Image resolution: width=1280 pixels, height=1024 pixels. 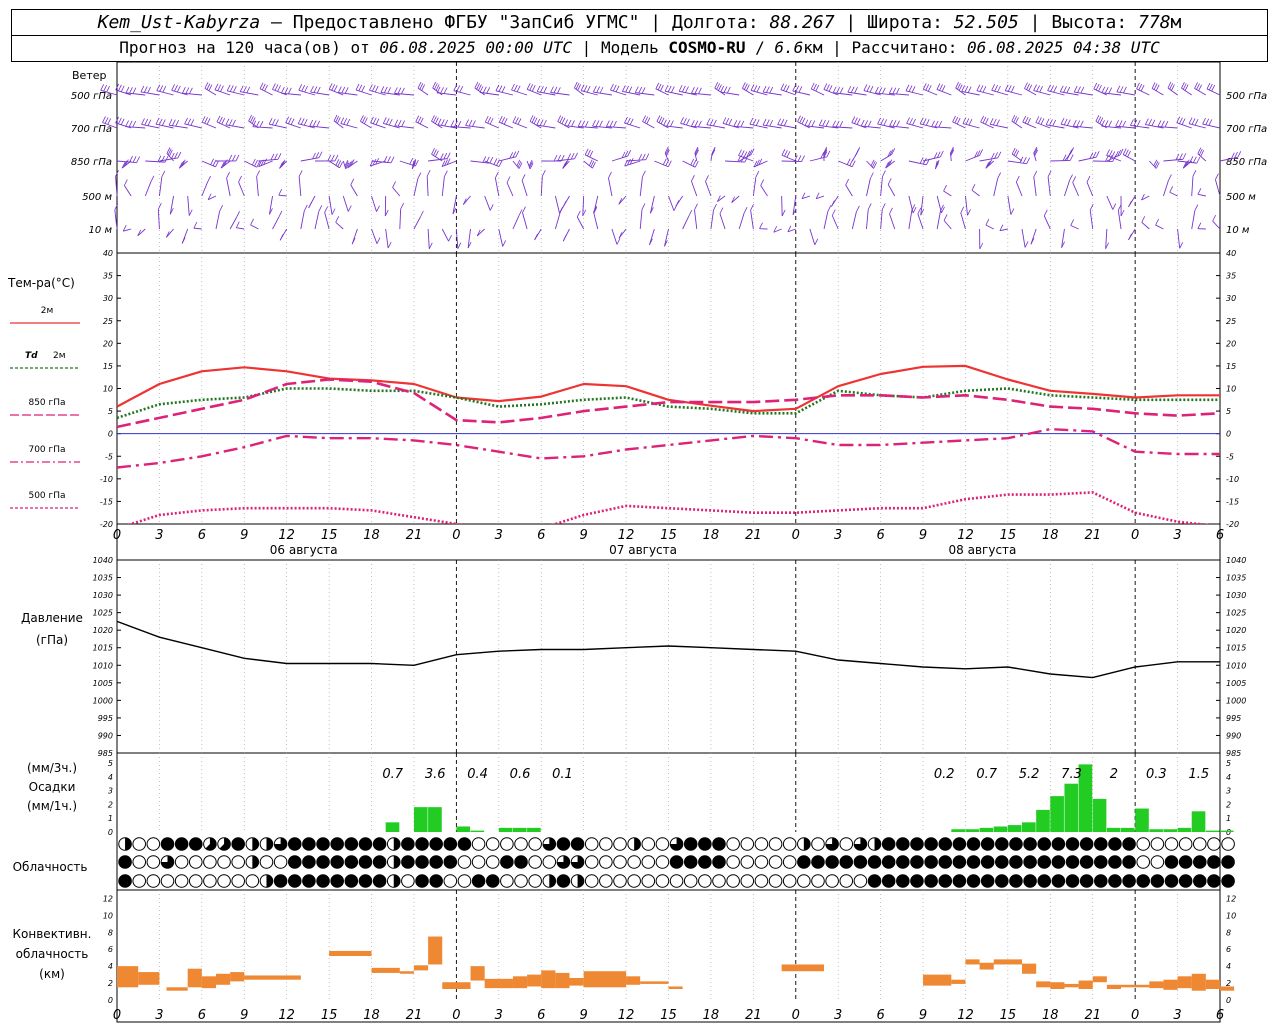 What do you see at coordinates (1063, 47) in the screenshot?
I see `computed-time: 06.08.2025 04:38 UTC` at bounding box center [1063, 47].